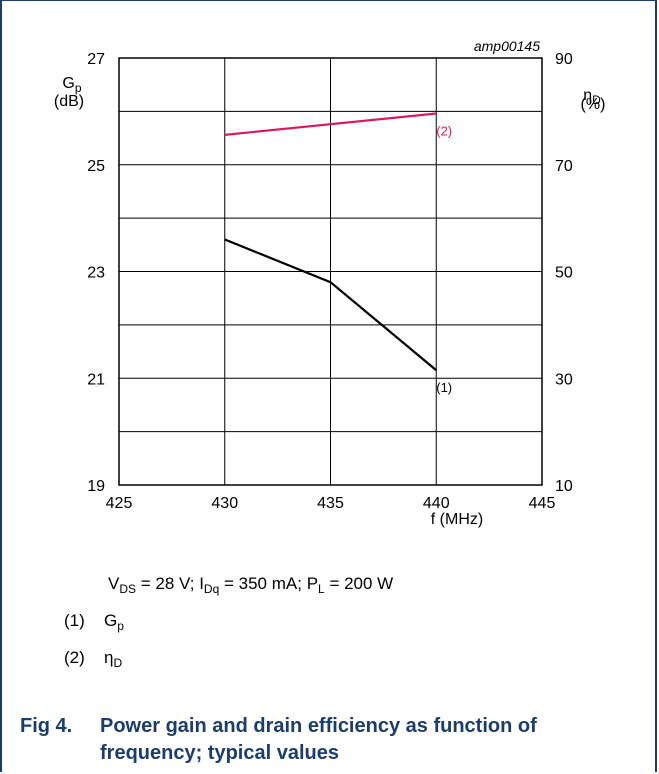 Image resolution: width=659 pixels, height=774 pixels. What do you see at coordinates (46, 726) in the screenshot?
I see `figure-number: Fig 4.` at bounding box center [46, 726].